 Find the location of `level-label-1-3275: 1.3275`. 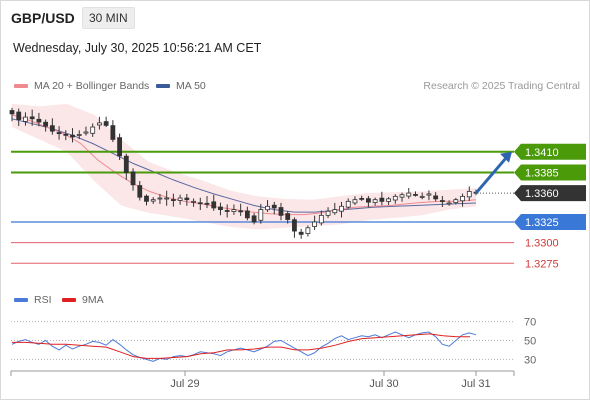

level-label-1-3275: 1.3275 is located at coordinates (542, 264).